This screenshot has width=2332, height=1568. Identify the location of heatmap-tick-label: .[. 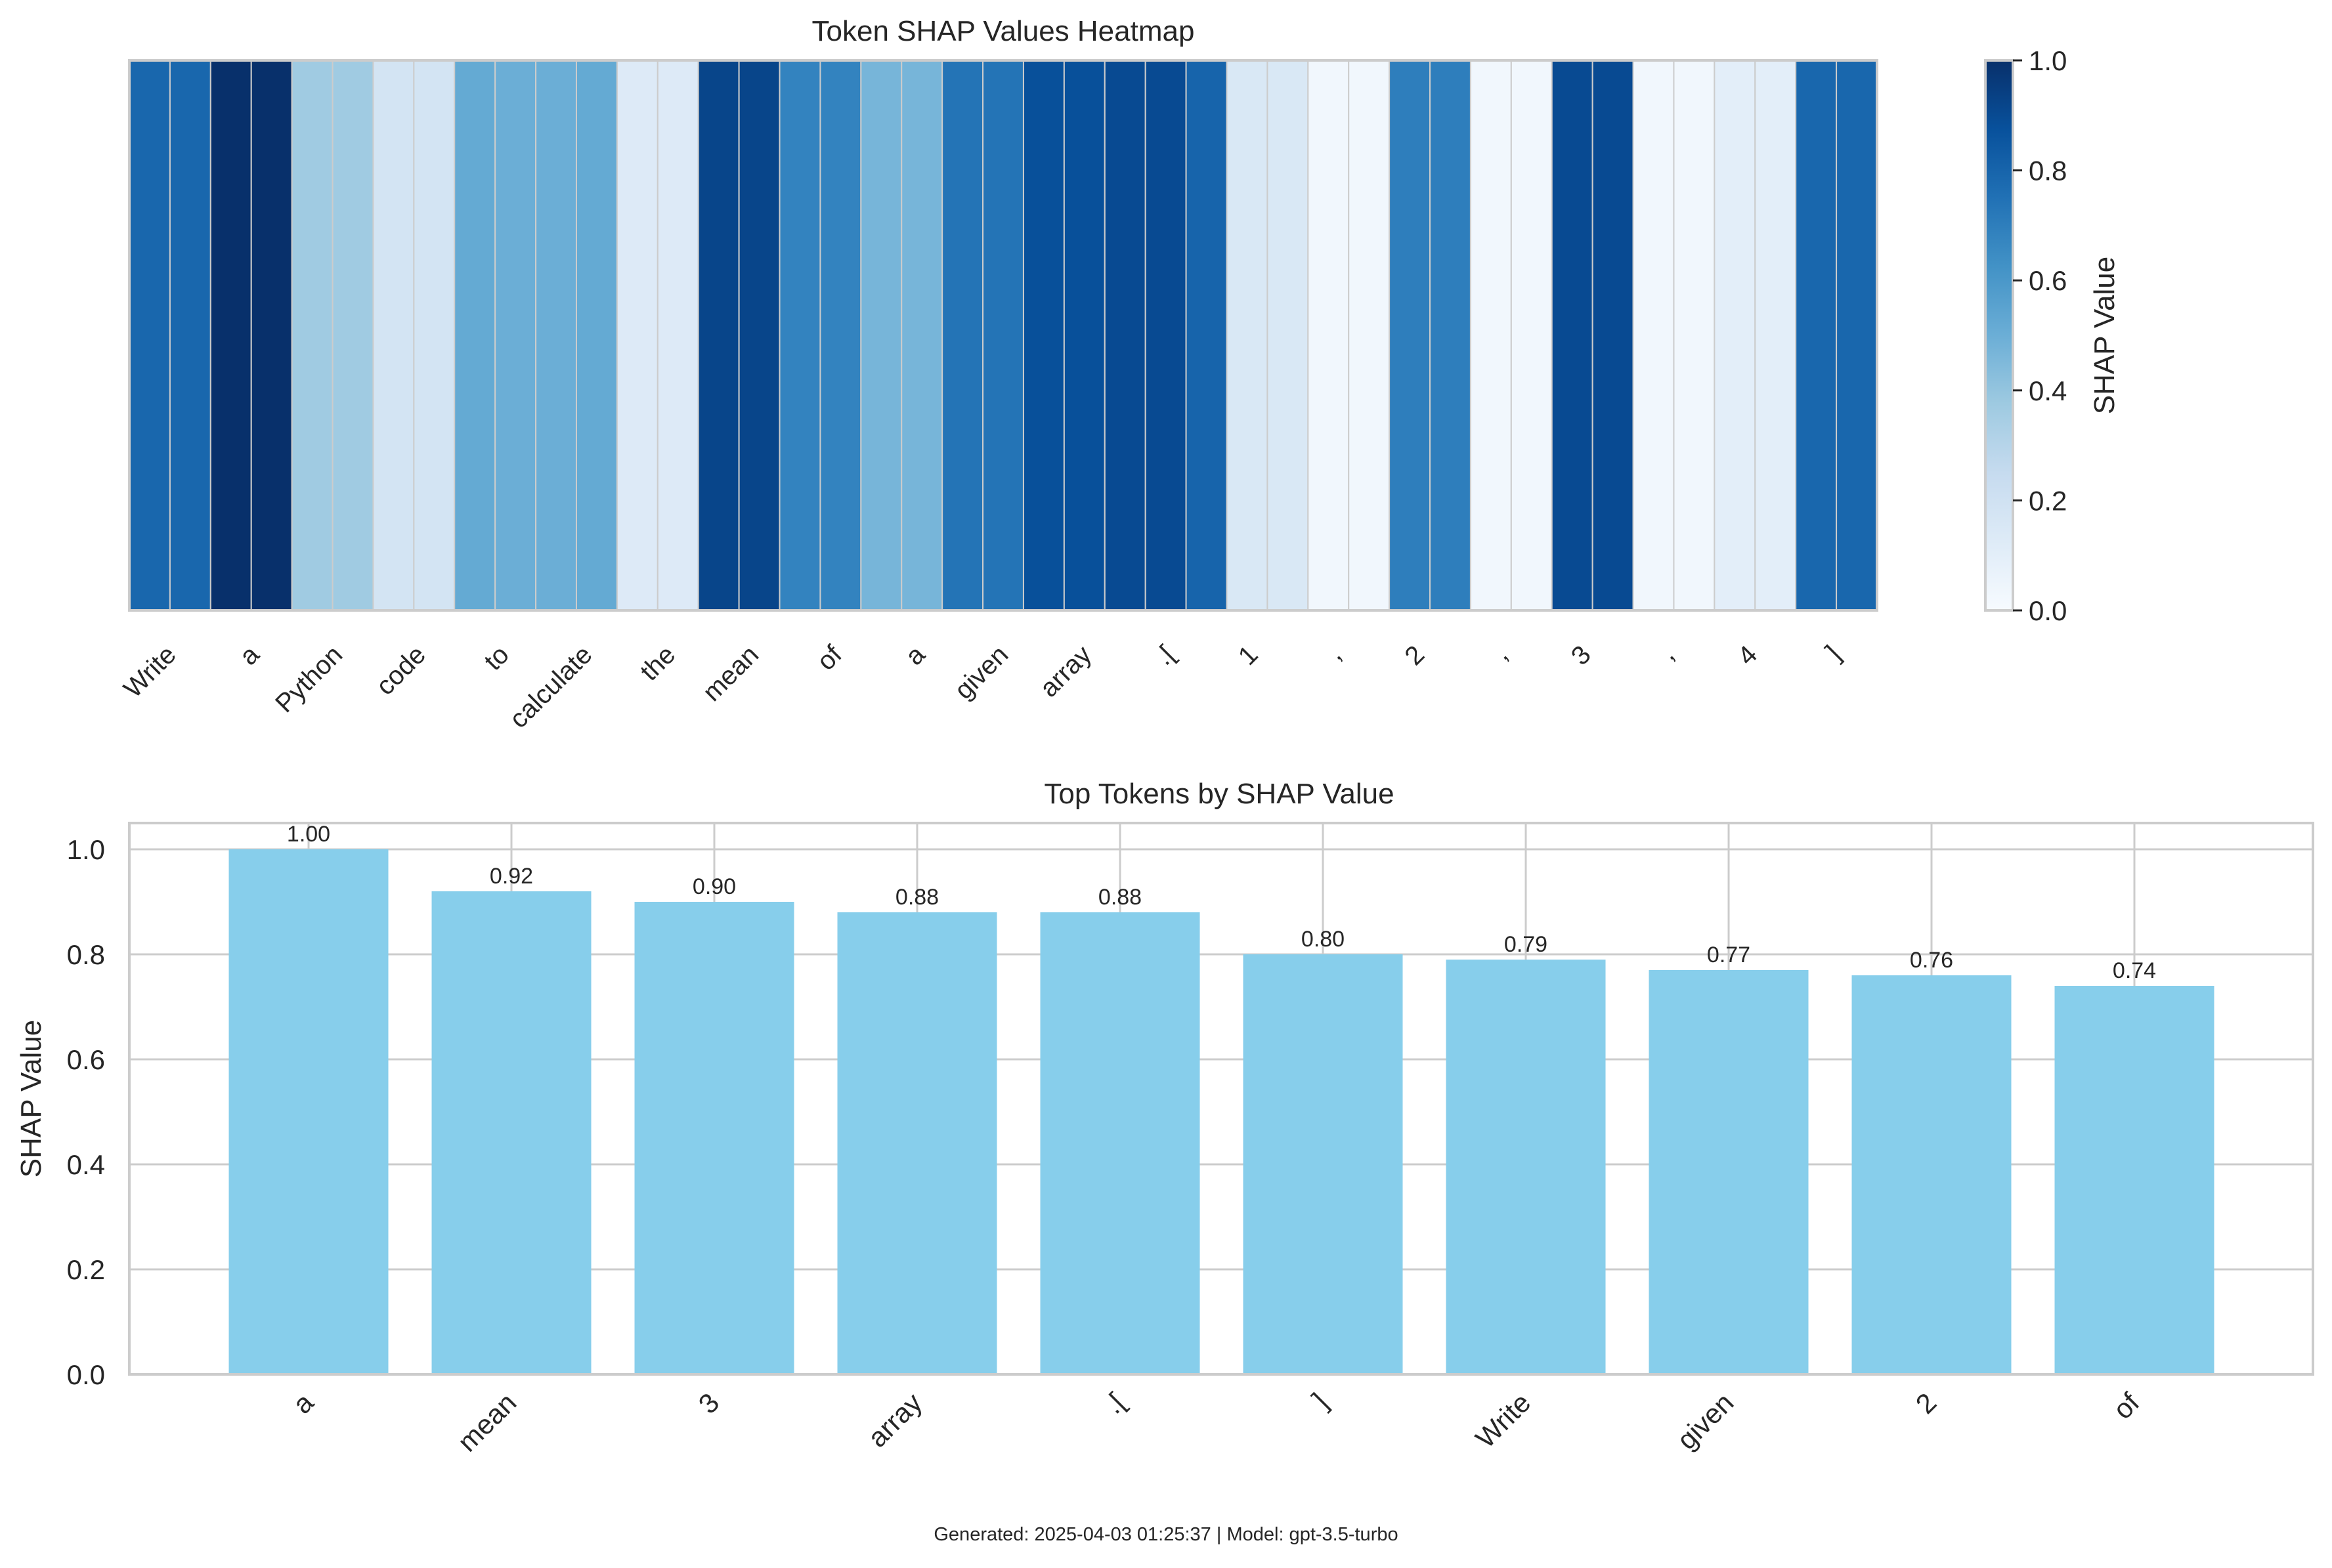
(1165, 655).